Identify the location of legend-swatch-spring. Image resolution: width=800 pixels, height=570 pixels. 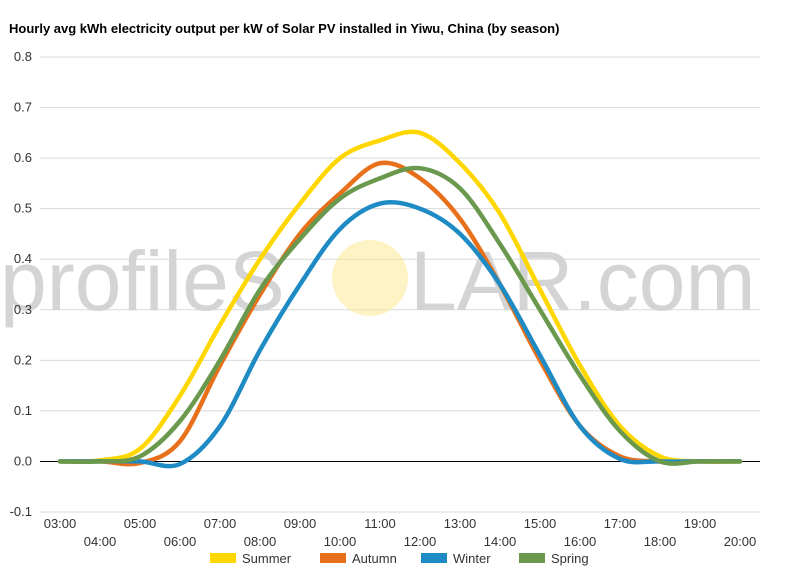
(532, 558).